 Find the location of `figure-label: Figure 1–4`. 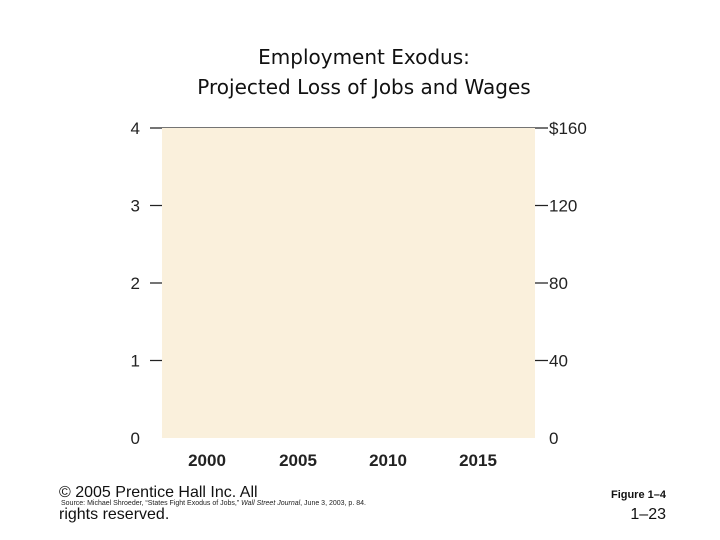

figure-label: Figure 1–4 is located at coordinates (638, 495).